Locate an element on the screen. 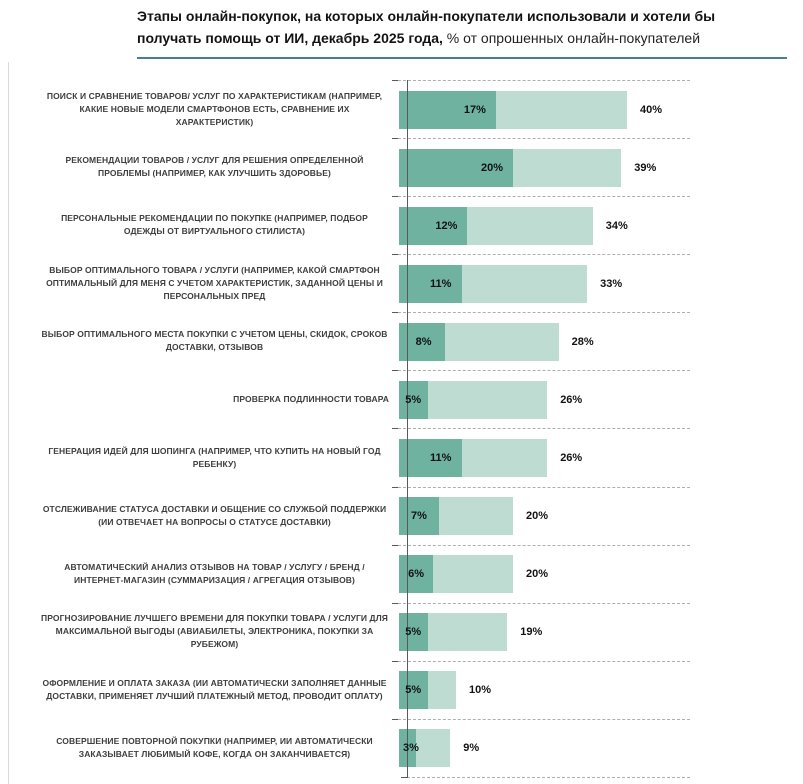 The height and width of the screenshot is (784, 803). total-value-label: 34% is located at coordinates (616, 225).